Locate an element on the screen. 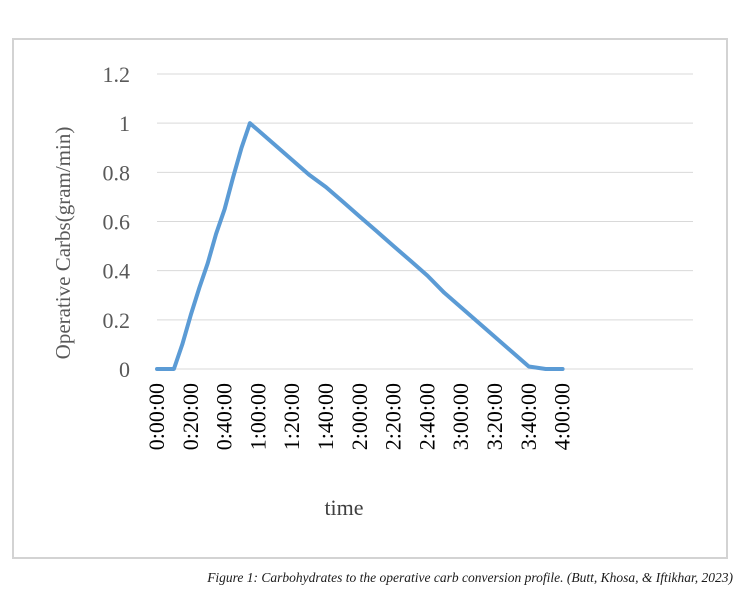  y-tick-label: 0.4 is located at coordinates (117, 271).